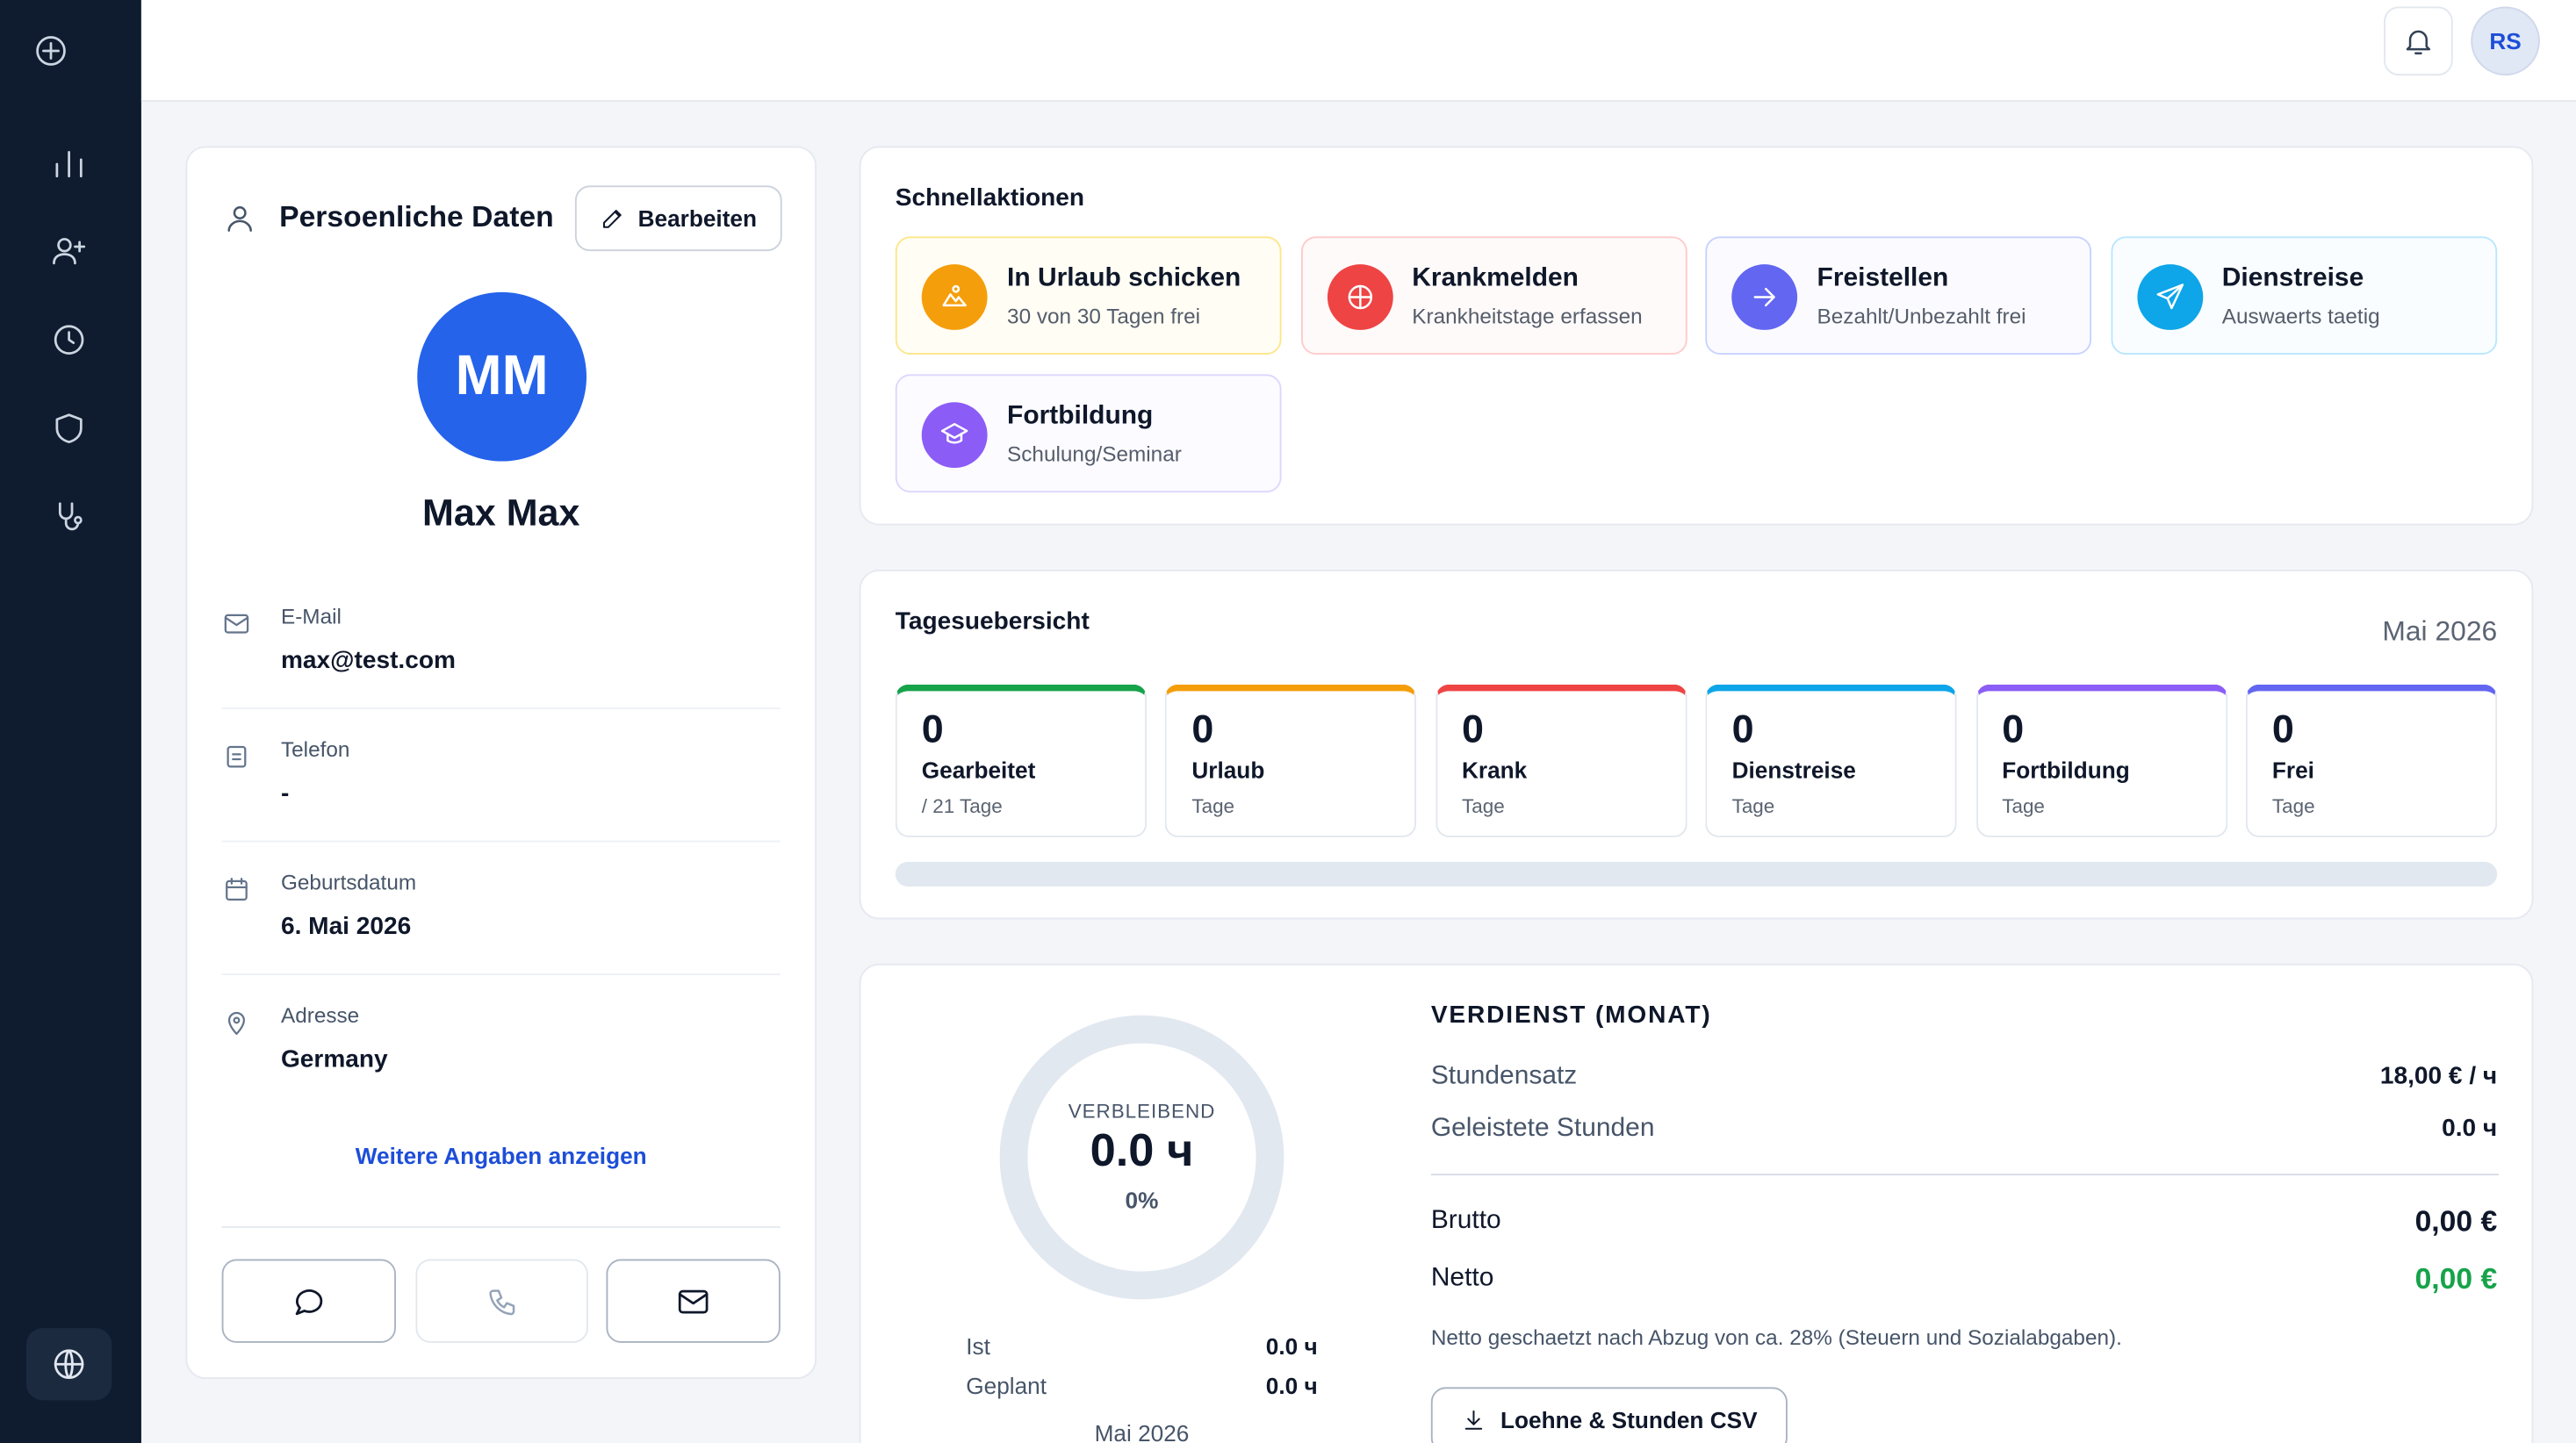 This screenshot has width=2576, height=1443. What do you see at coordinates (2292, 278) in the screenshot?
I see `quick-action-title: Dienstreise` at bounding box center [2292, 278].